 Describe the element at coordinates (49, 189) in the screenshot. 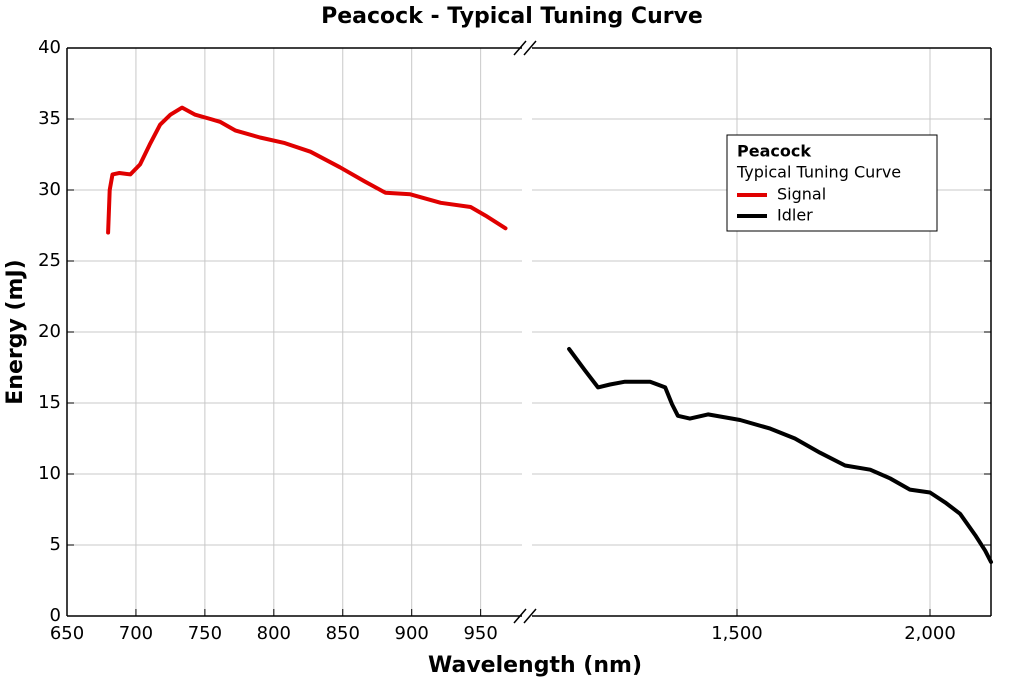

I see `y-tick-label: 30` at that location.